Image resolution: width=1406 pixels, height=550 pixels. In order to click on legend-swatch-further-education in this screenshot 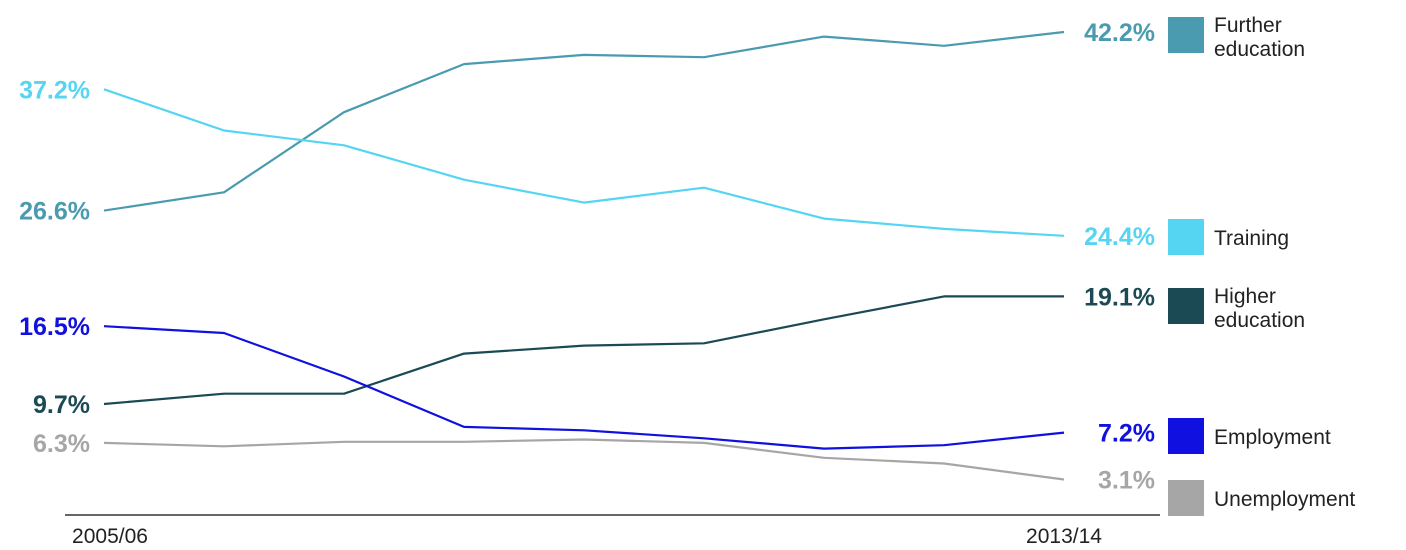, I will do `click(1186, 35)`.